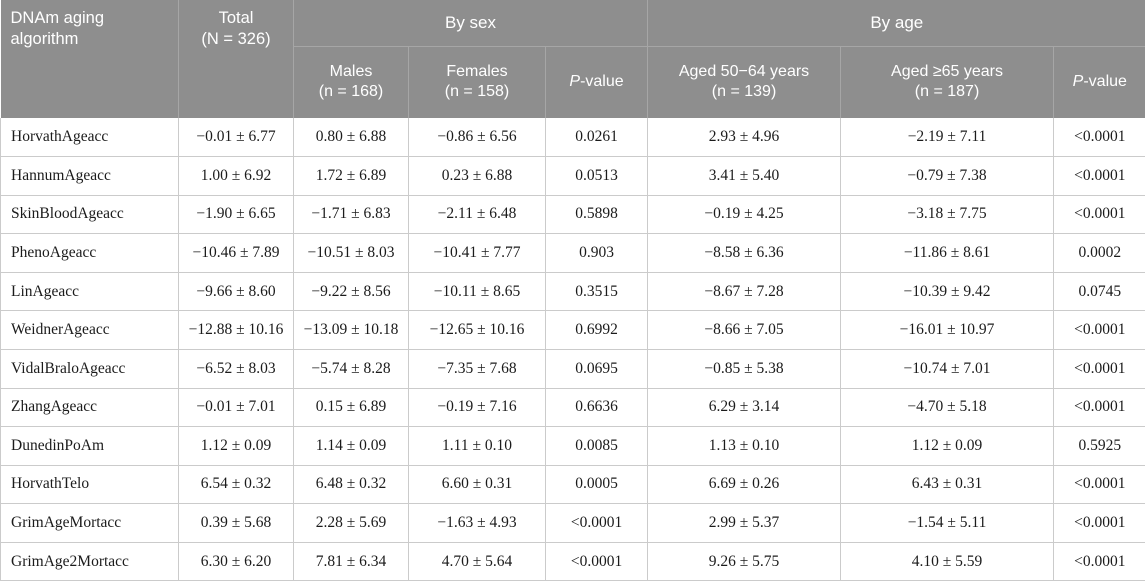 This screenshot has width=1145, height=581. I want to click on algorithm-name: VidalBraloAgeacc, so click(89, 368).